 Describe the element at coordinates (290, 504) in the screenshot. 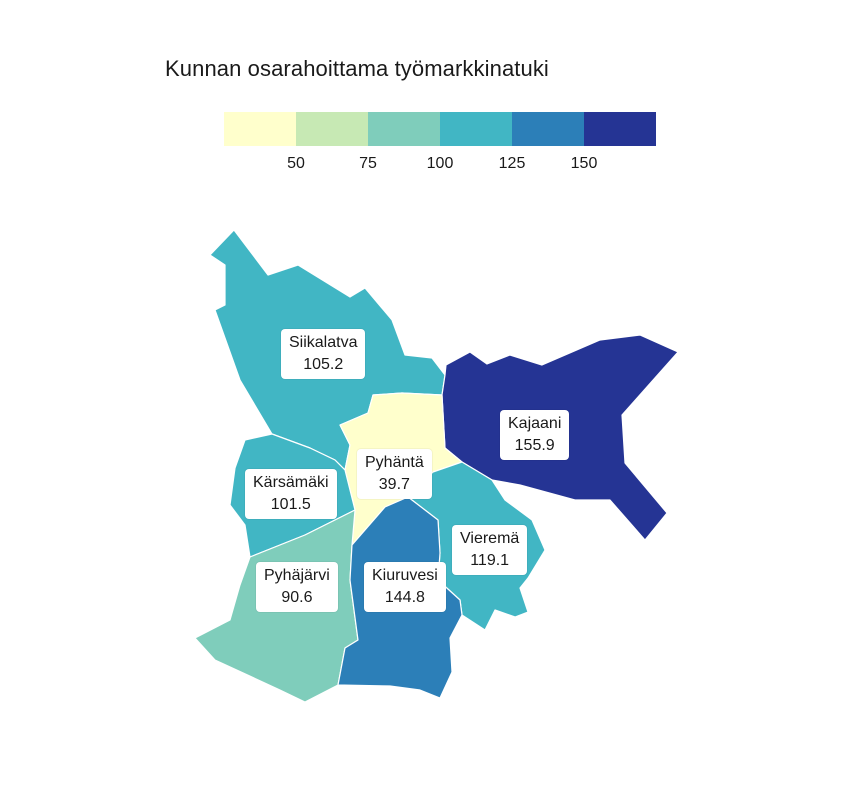

I see `region-value: 101.5` at that location.